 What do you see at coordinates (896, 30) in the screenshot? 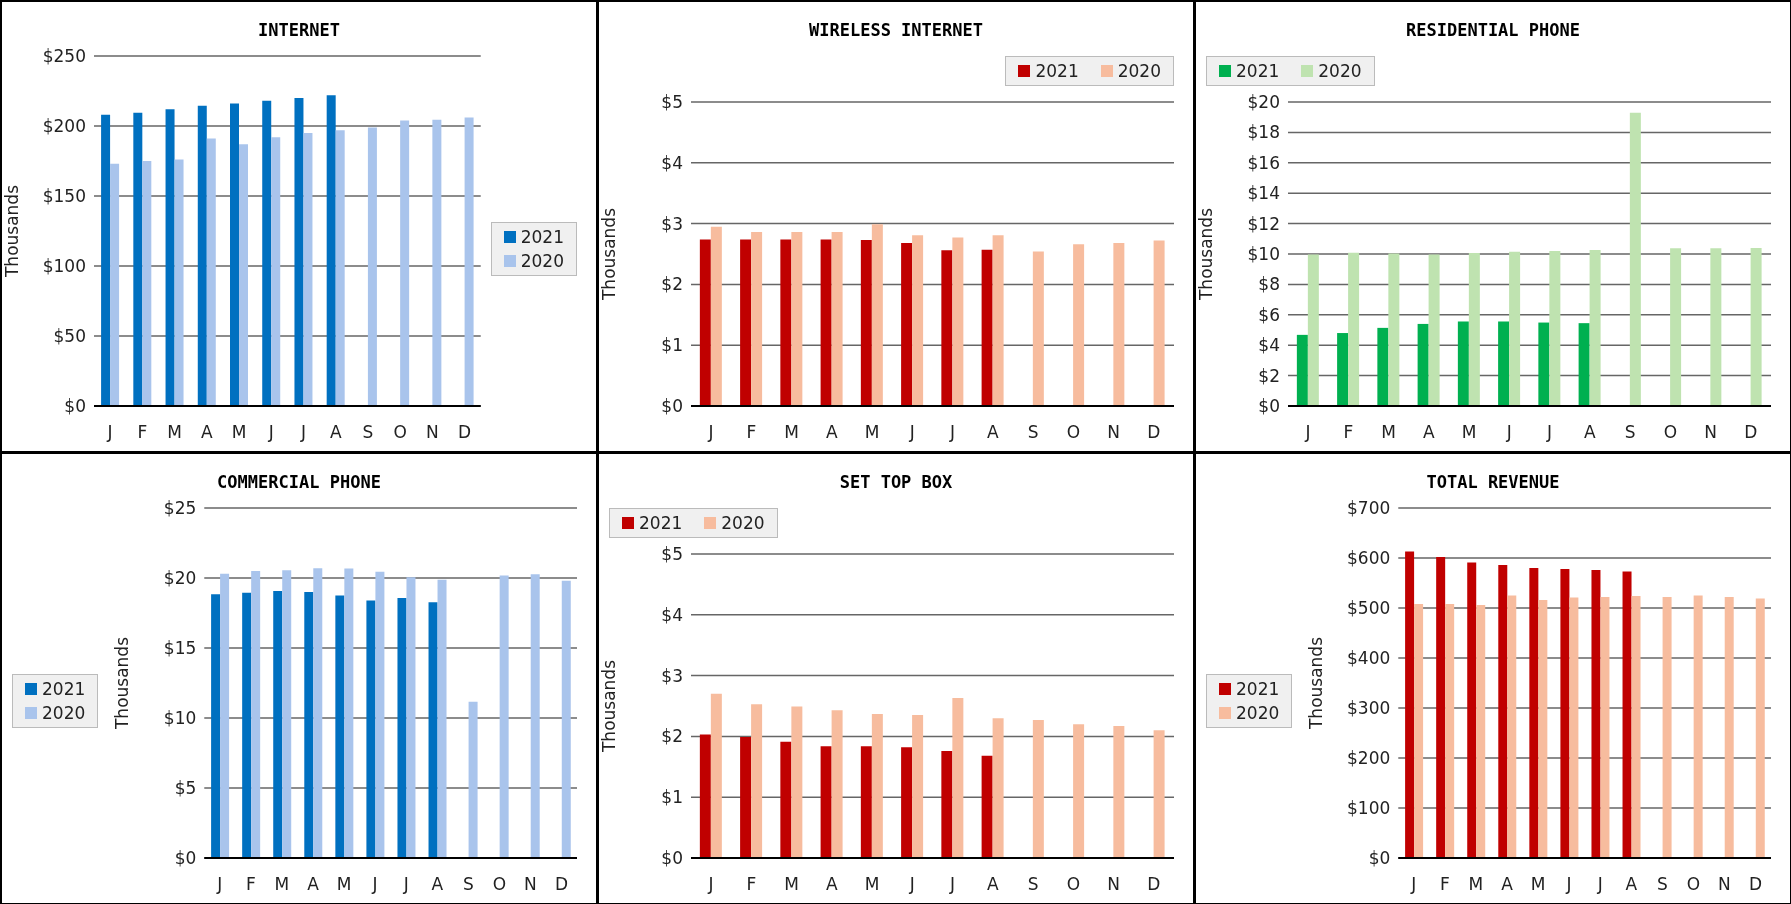
I see `chart-title: WIRELESS INTERNET` at bounding box center [896, 30].